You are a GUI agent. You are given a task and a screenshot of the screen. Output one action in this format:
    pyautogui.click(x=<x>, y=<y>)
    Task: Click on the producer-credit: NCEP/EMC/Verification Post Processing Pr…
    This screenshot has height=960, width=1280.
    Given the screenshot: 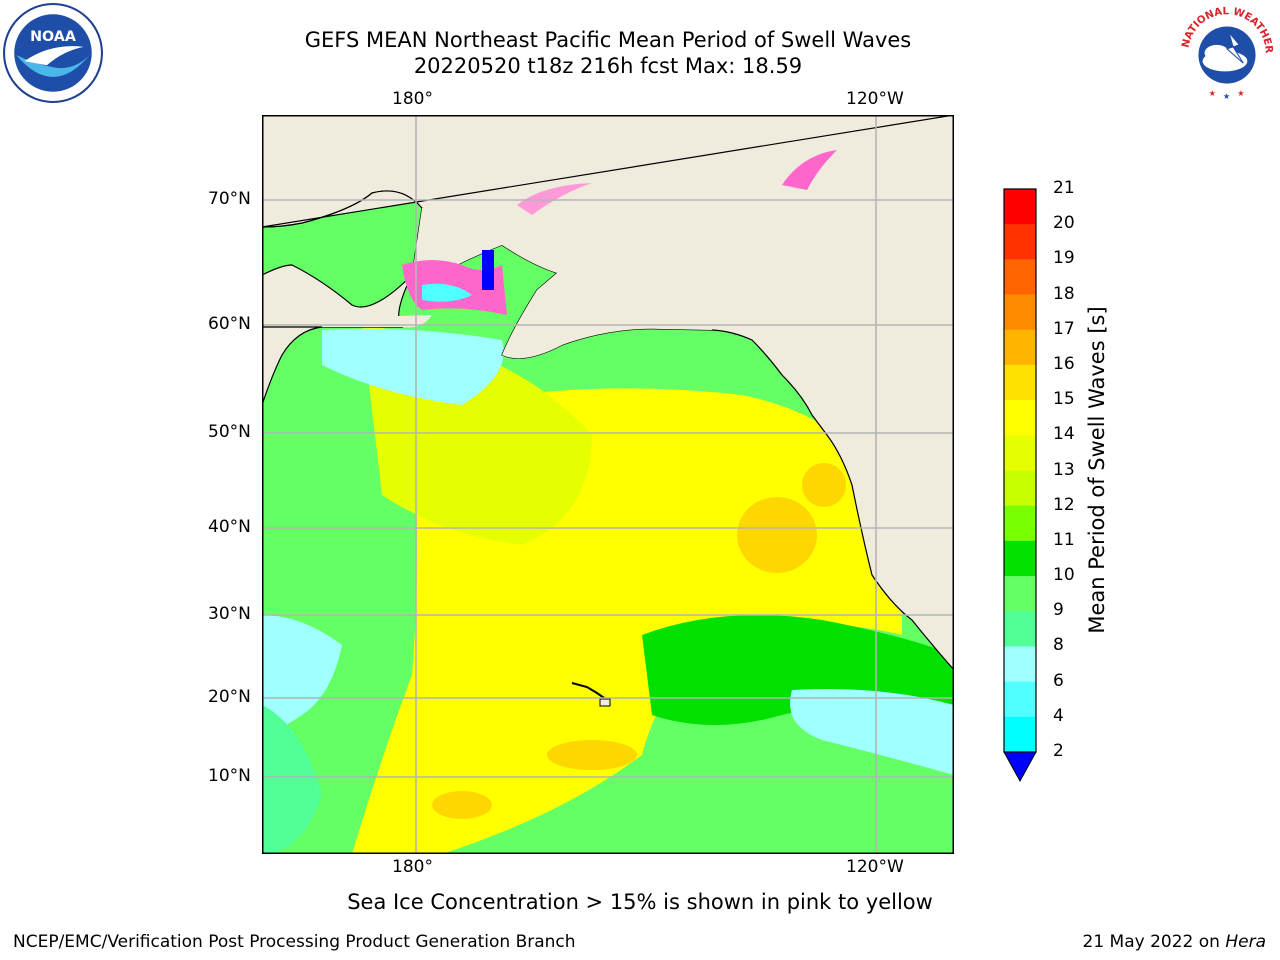 What is the action you would take?
    pyautogui.click(x=294, y=942)
    